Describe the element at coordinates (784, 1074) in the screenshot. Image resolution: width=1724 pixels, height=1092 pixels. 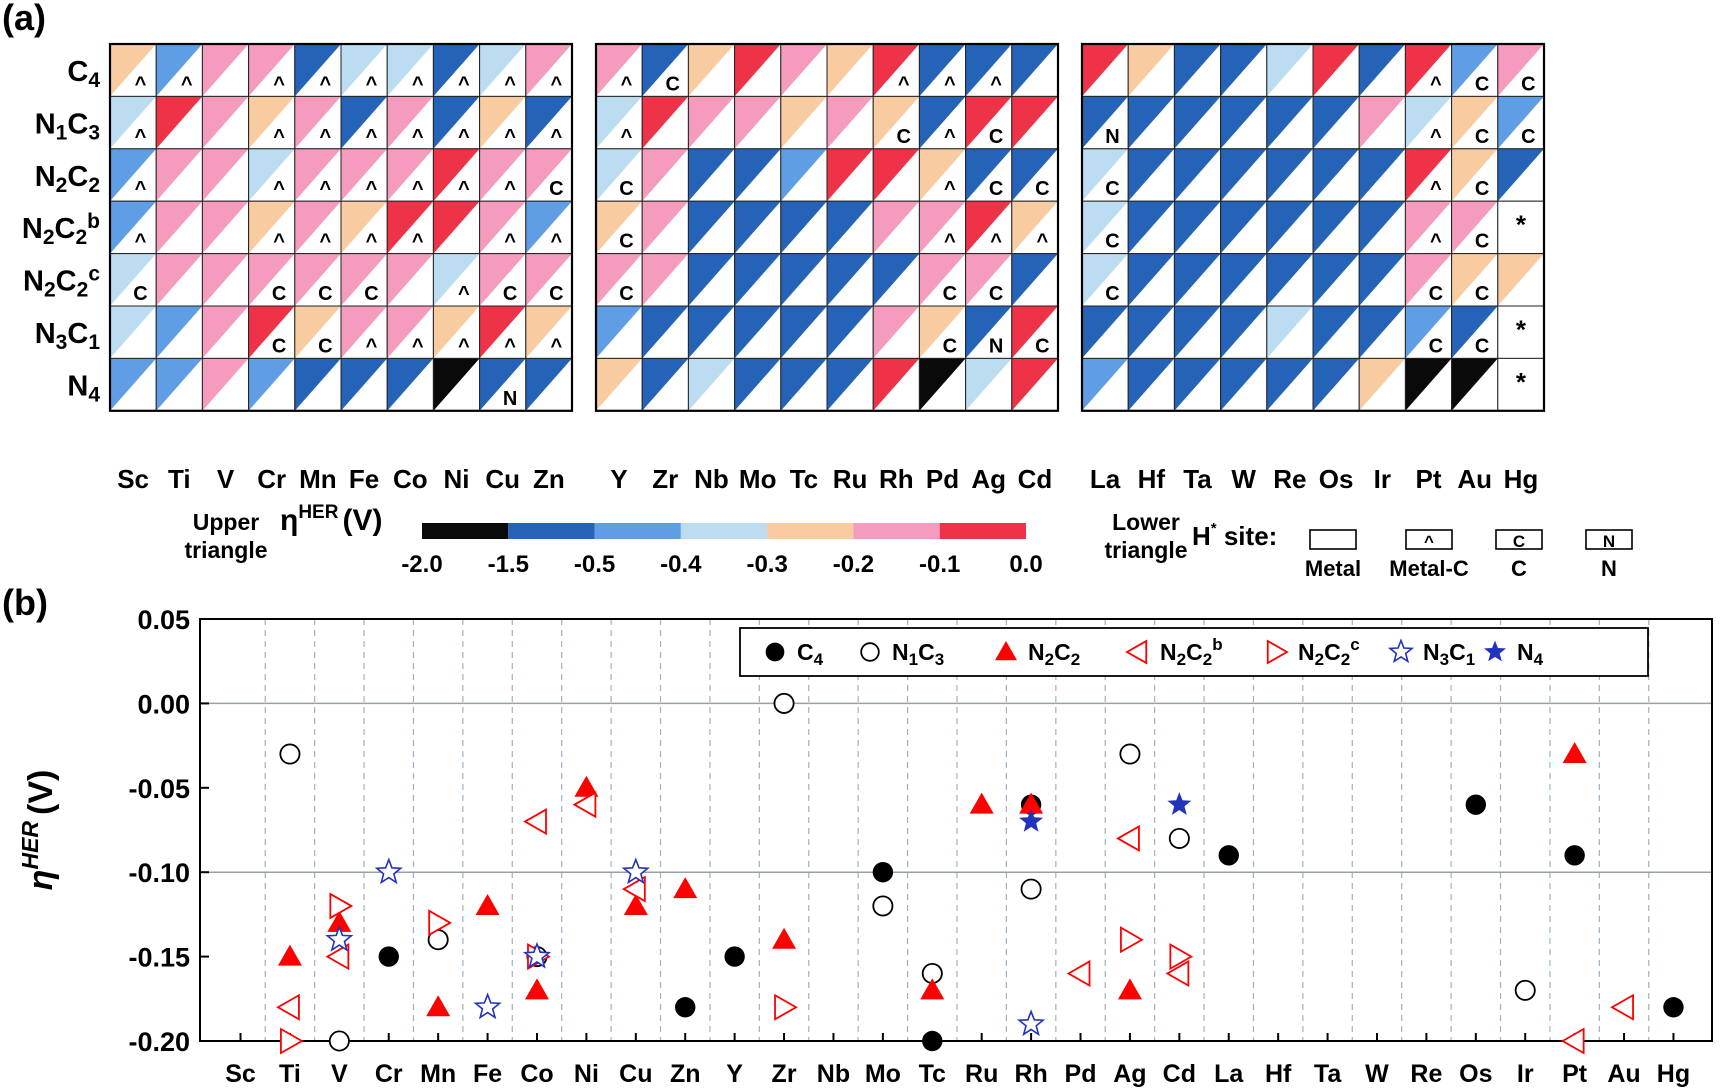
I see `x-tick-label: Zr` at that location.